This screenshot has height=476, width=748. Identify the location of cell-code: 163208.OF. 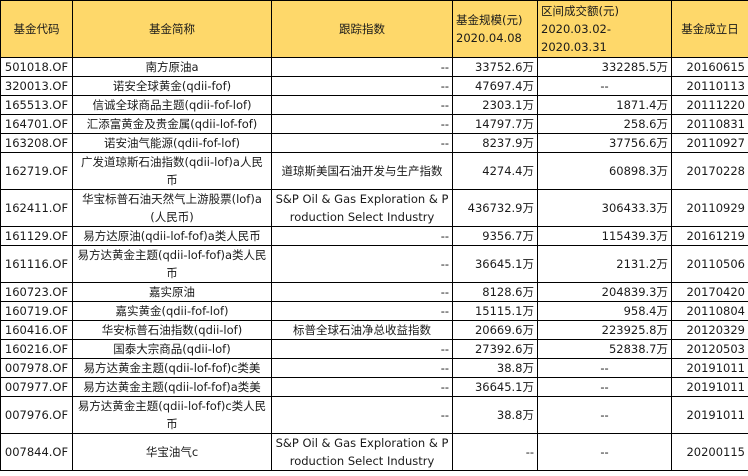
(36, 143).